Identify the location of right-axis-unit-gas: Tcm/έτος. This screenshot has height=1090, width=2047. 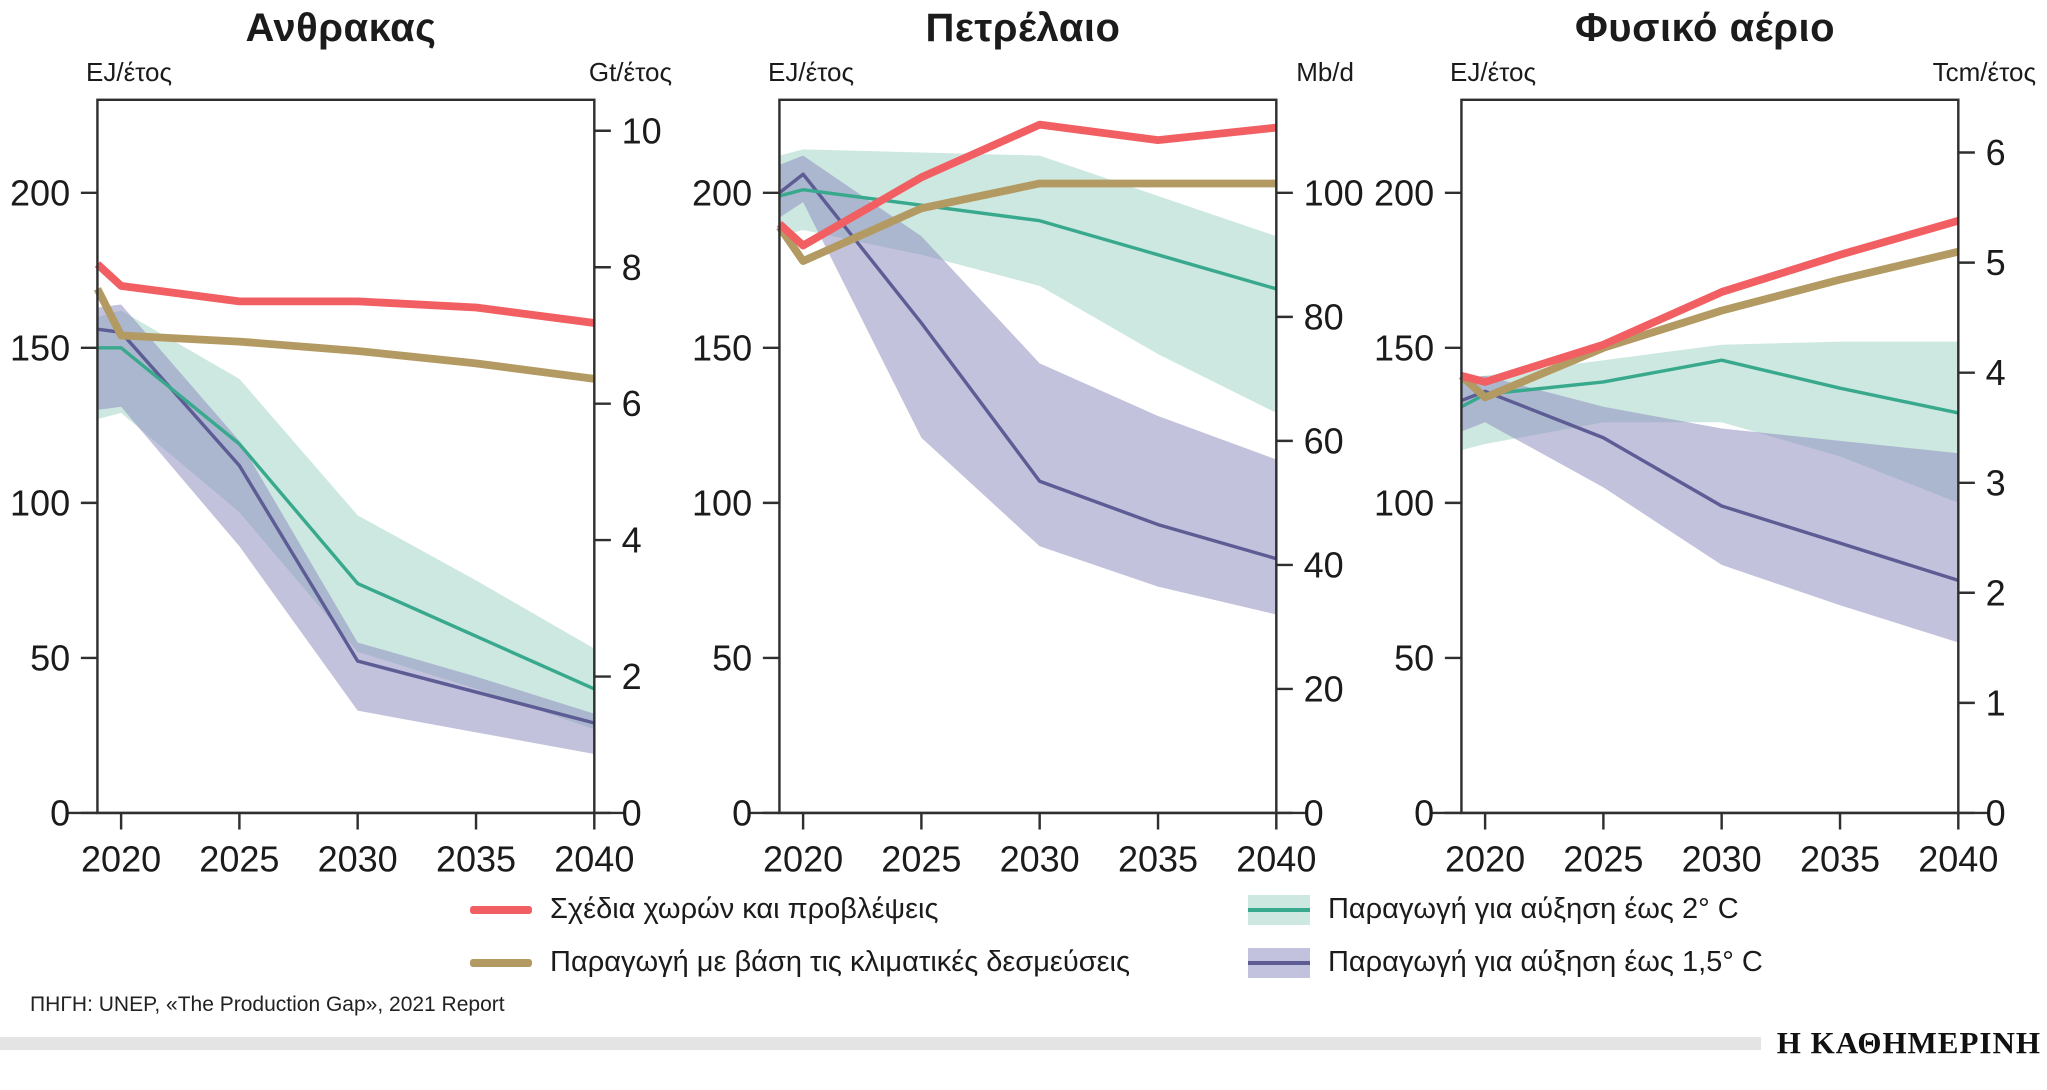
(1984, 72).